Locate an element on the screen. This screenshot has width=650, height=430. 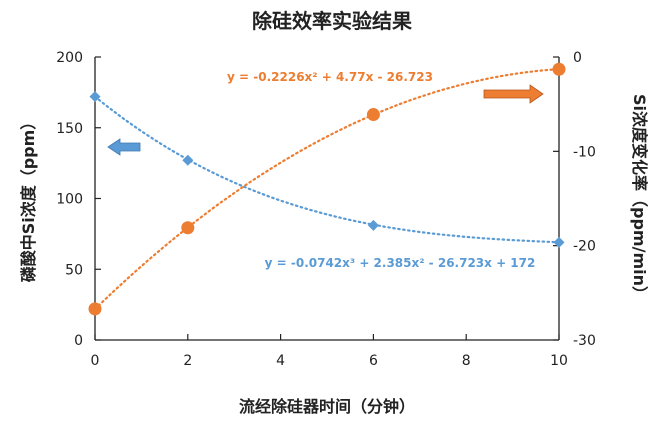
y-axis-left-title: 磷酸中Si浓度（ppm） is located at coordinates (28, 198).